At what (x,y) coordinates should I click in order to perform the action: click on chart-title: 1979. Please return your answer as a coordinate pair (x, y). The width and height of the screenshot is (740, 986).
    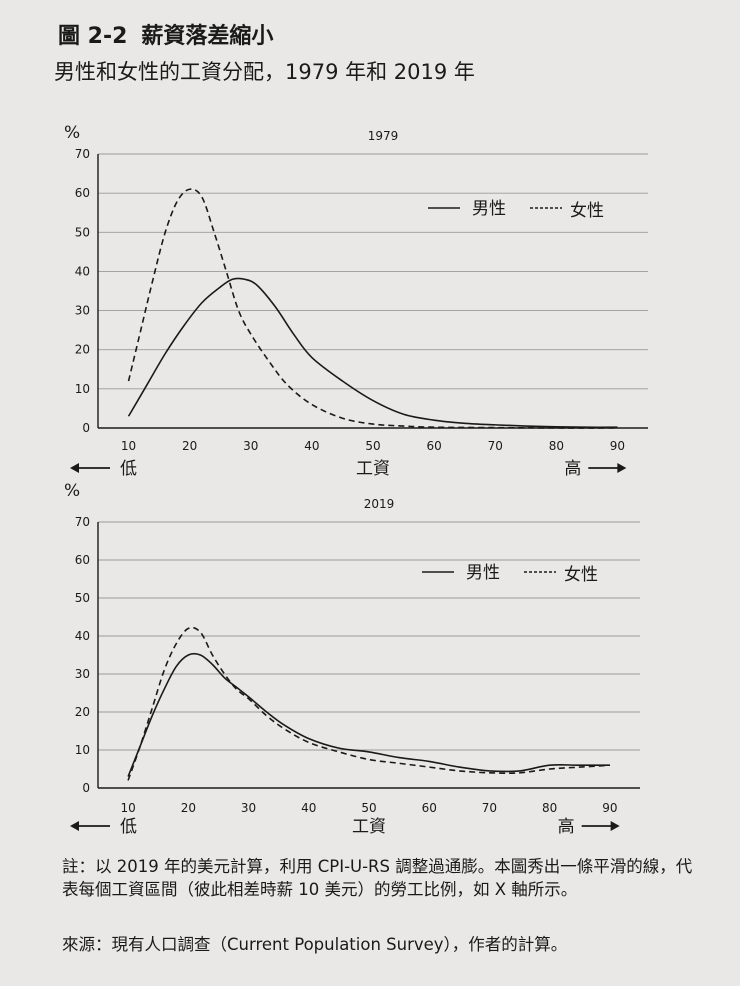
    Looking at the image, I should click on (383, 136).